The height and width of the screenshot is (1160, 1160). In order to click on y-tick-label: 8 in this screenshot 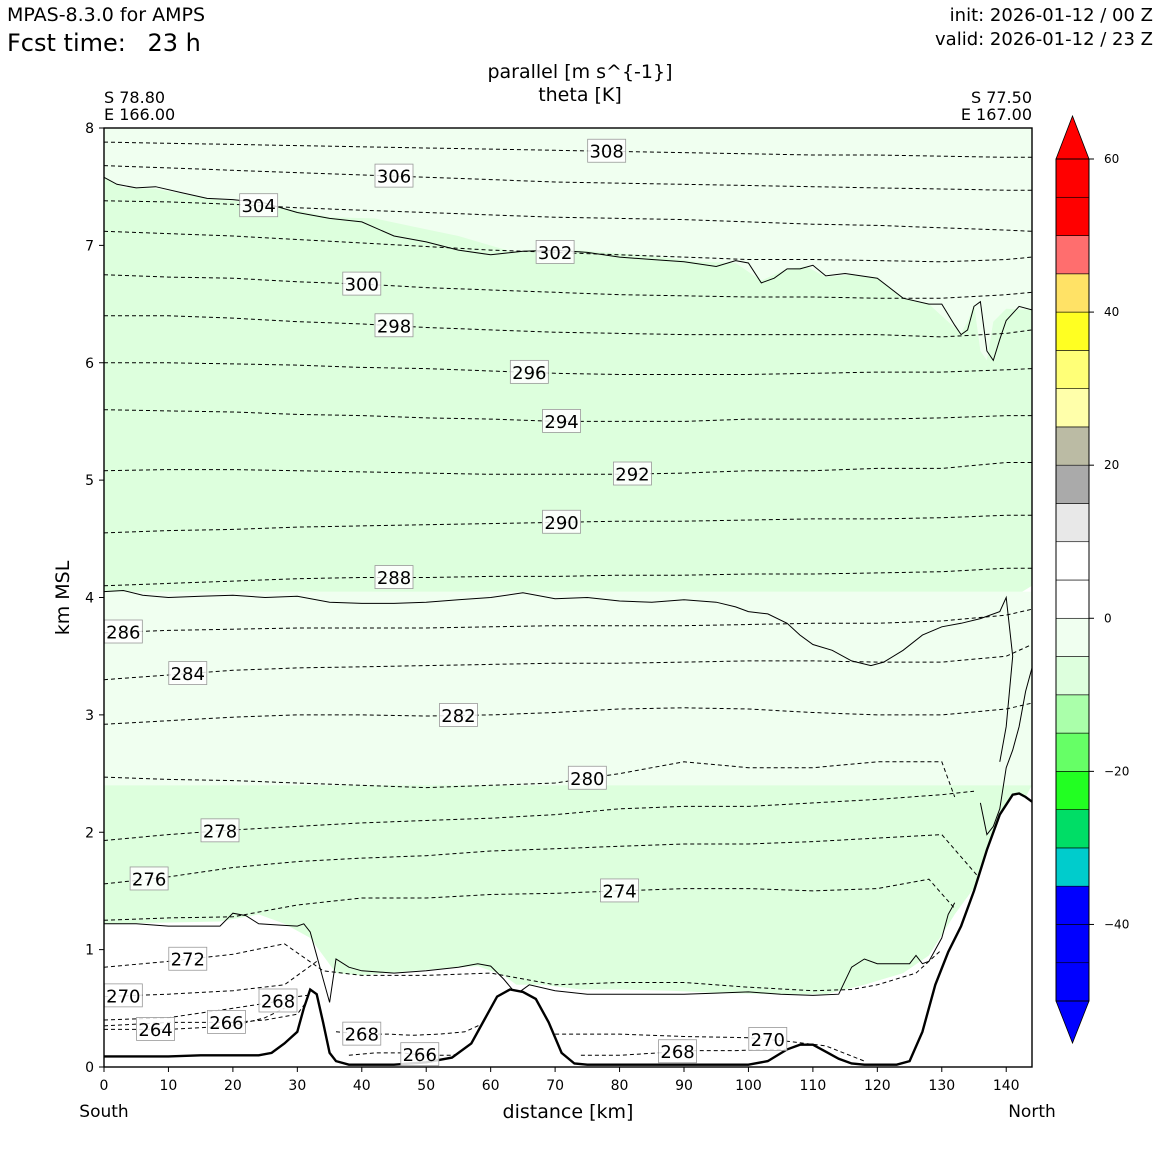, I will do `click(89, 129)`.